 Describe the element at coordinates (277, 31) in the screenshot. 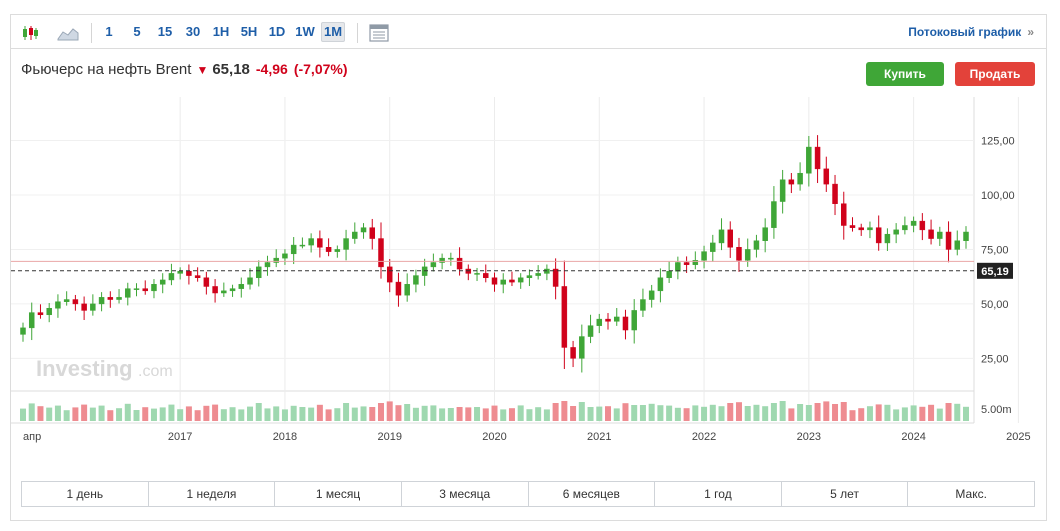

I see `interval-1d: 1D` at that location.